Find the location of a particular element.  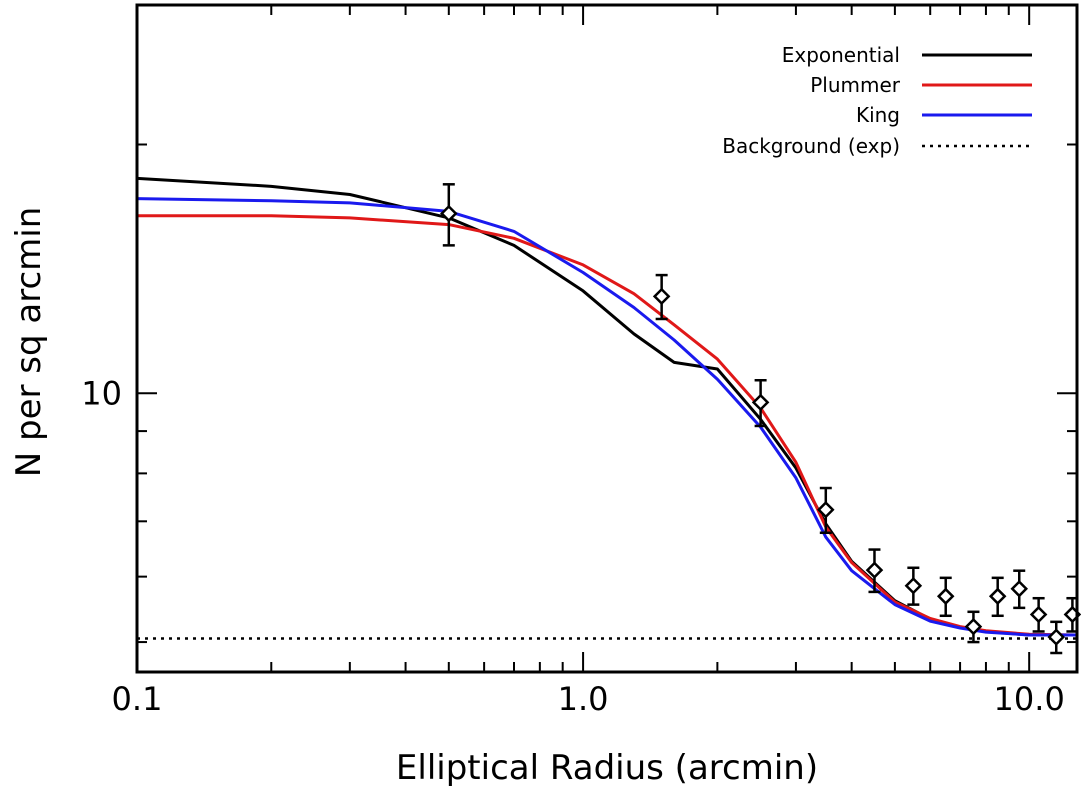

y-axis-label: N per sq arcmin is located at coordinates (29, 342).